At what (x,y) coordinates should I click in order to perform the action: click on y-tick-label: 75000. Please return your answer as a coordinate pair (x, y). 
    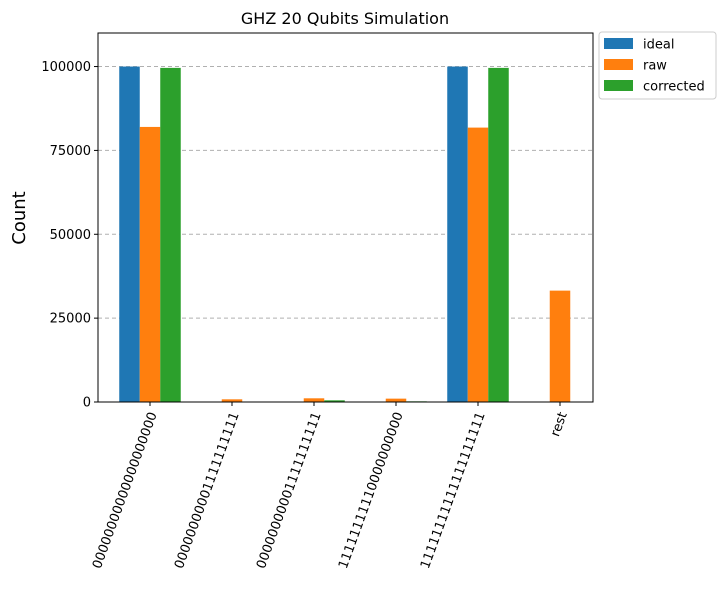
    Looking at the image, I should click on (70, 151).